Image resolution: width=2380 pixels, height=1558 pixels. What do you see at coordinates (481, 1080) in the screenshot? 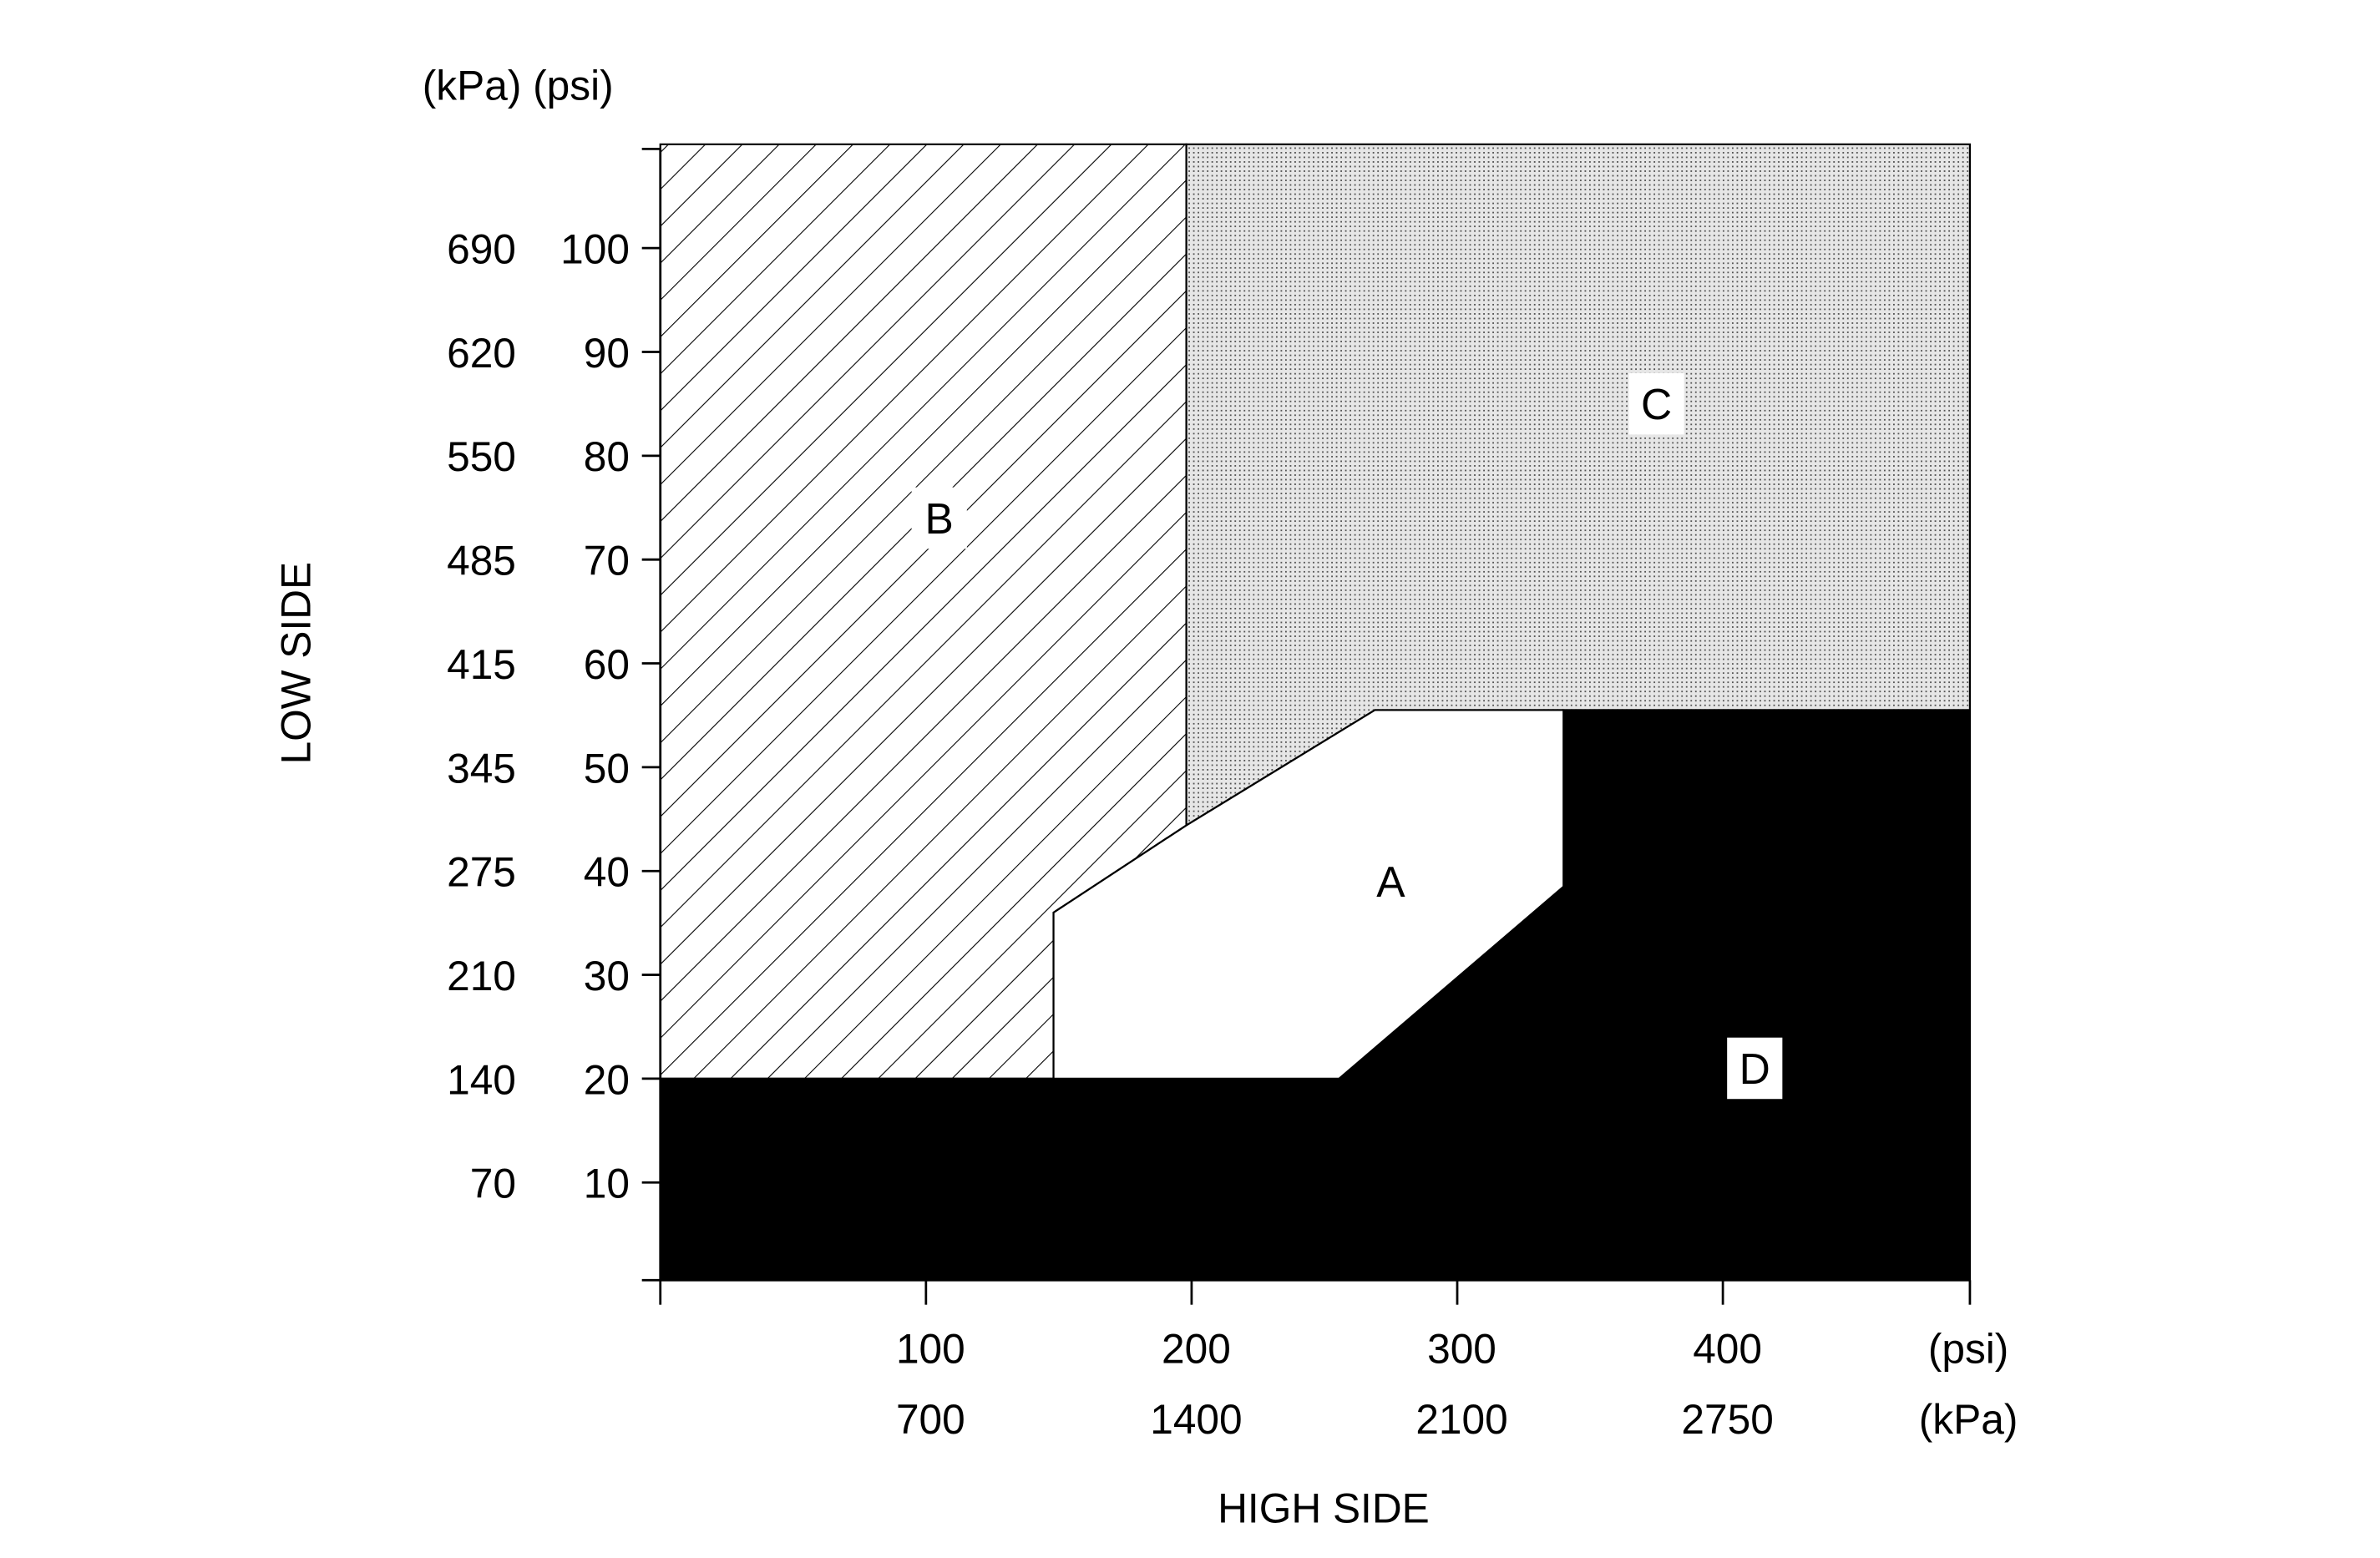
I see `y-tick-label-kpa: 140` at bounding box center [481, 1080].